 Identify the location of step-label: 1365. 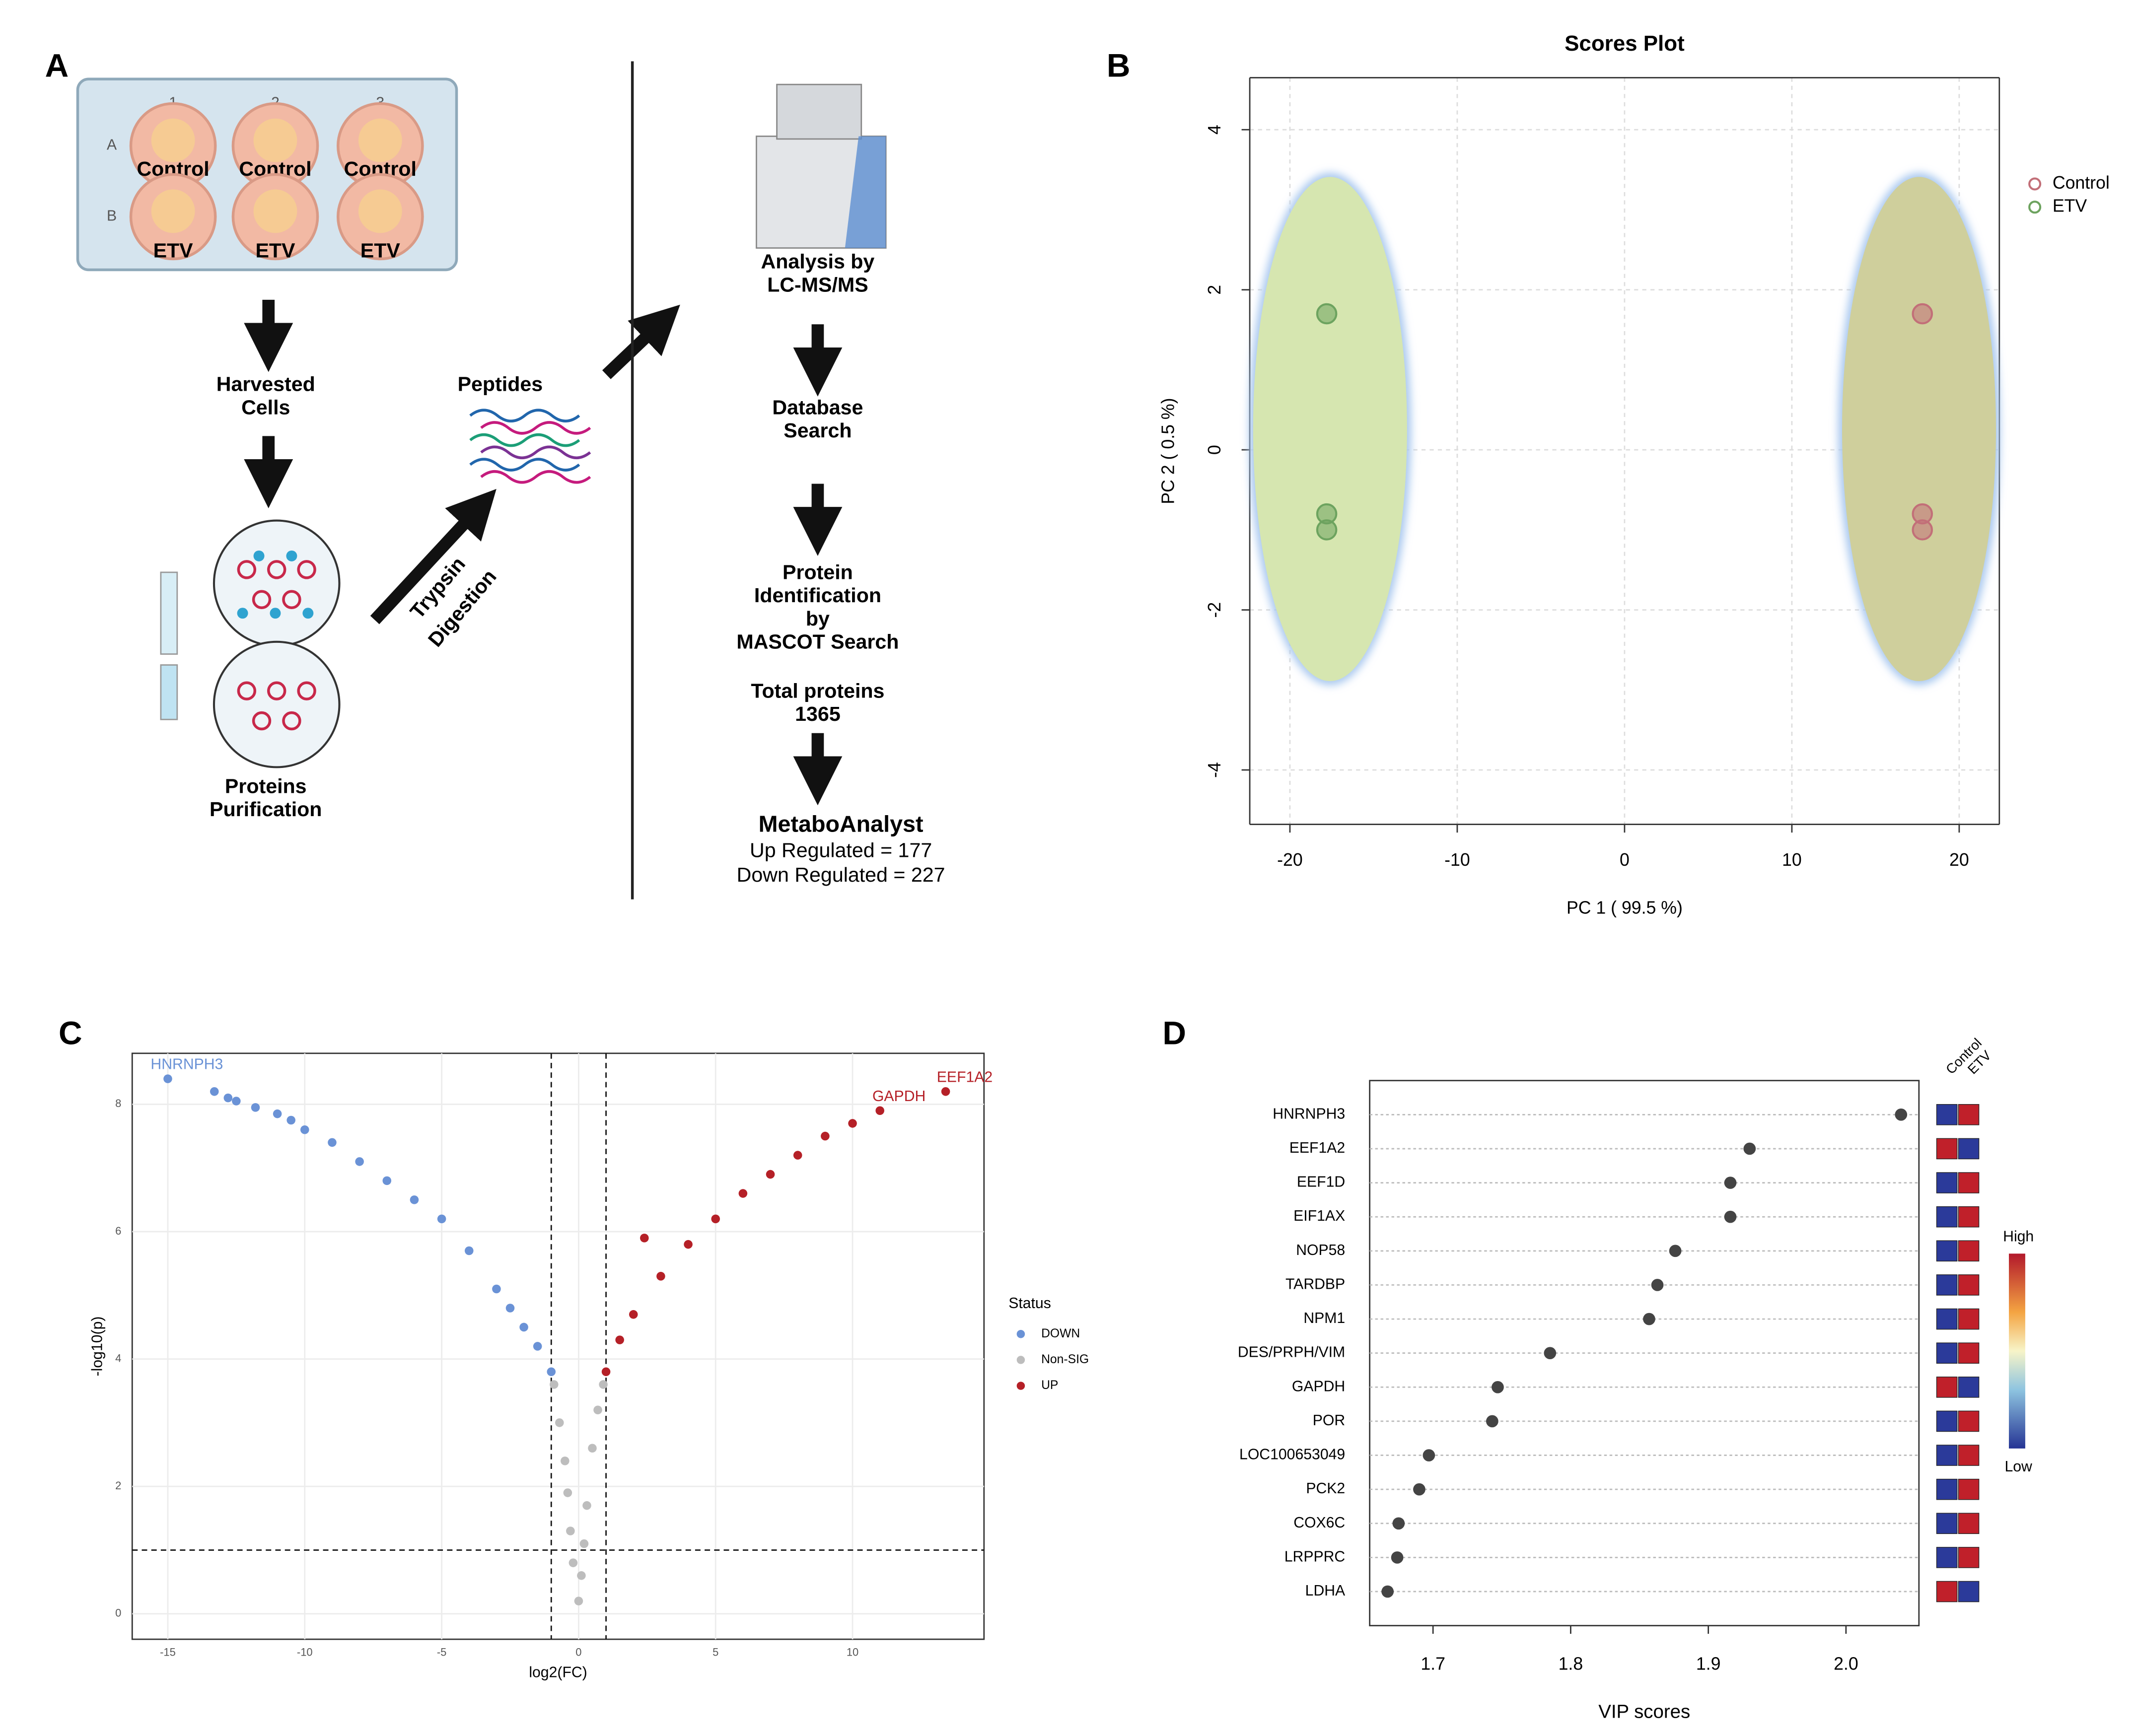
(818, 713).